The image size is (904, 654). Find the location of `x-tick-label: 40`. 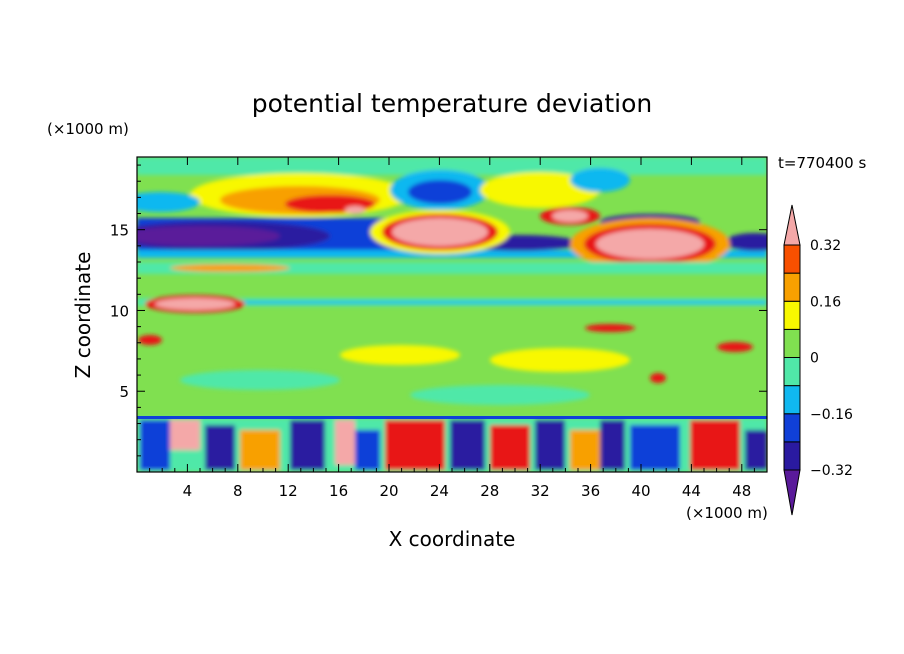

x-tick-label: 40 is located at coordinates (640, 491).